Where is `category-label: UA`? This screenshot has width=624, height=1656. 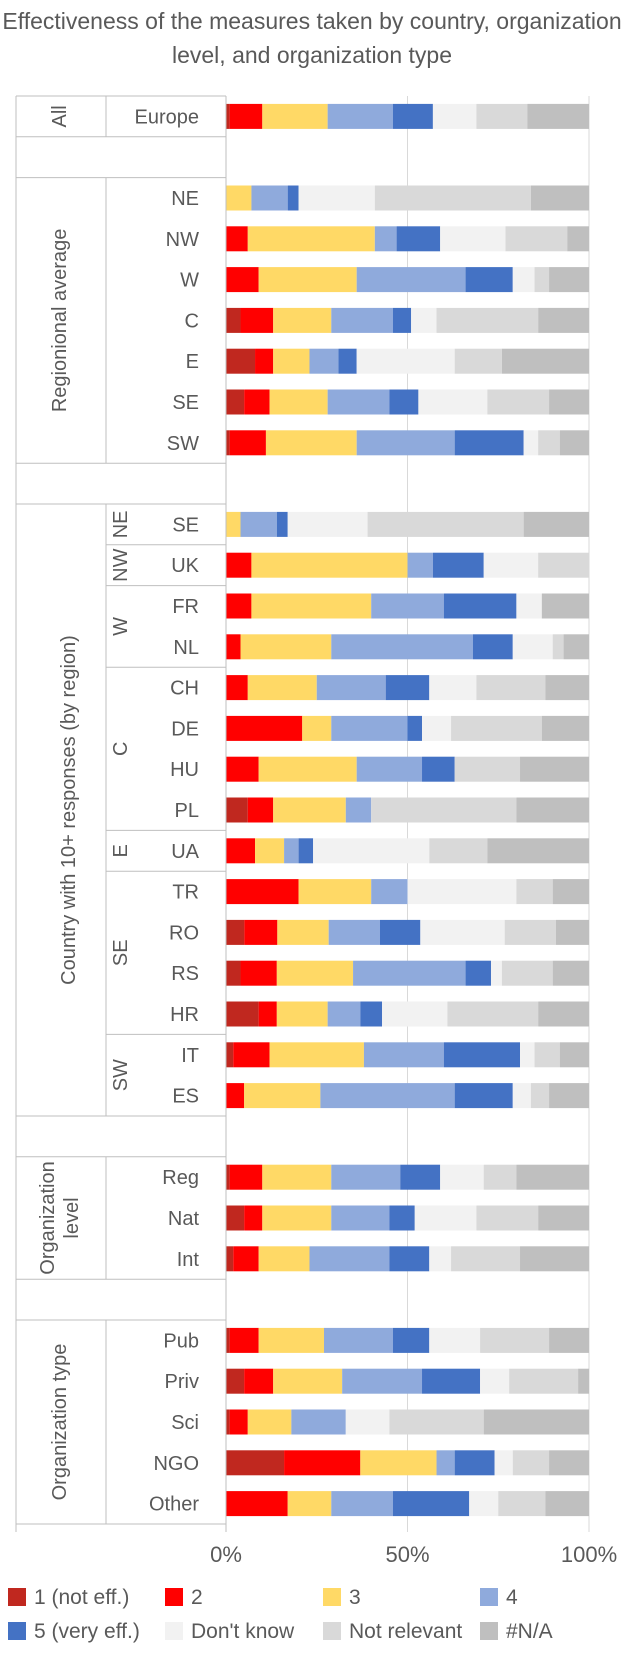
category-label: UA is located at coordinates (185, 852).